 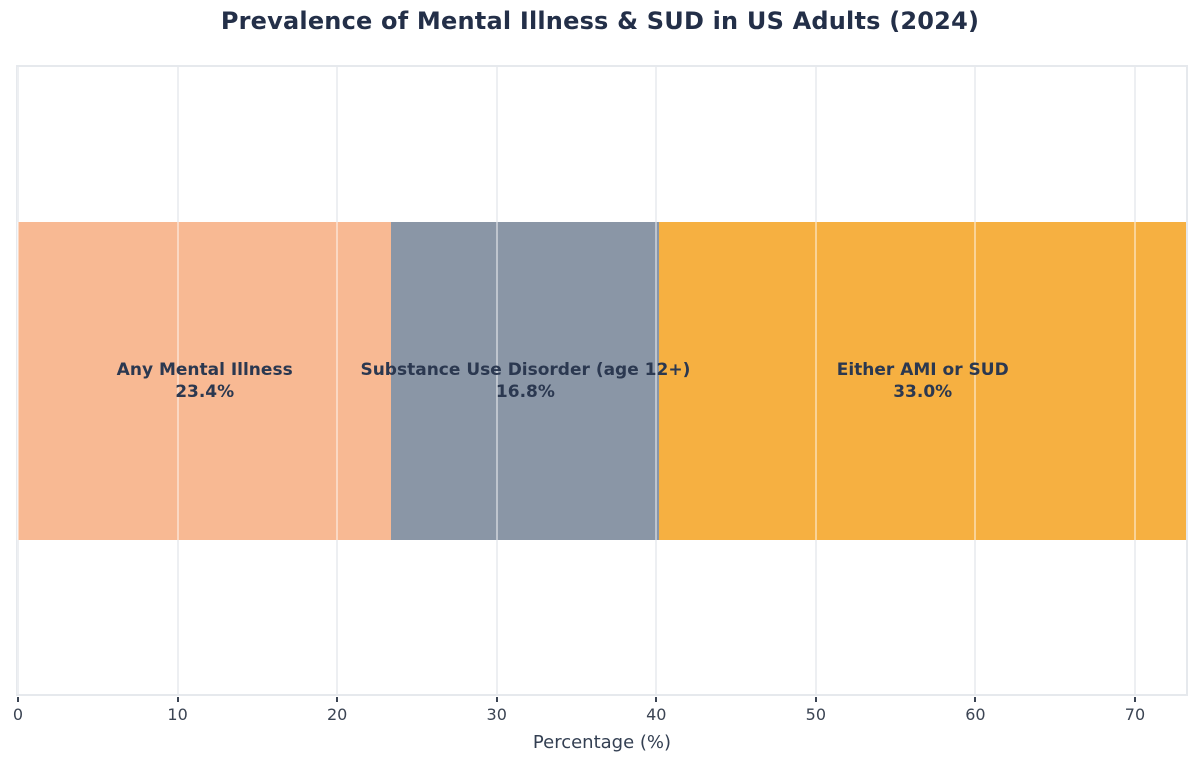 What do you see at coordinates (177, 714) in the screenshot?
I see `tick-label: 10` at bounding box center [177, 714].